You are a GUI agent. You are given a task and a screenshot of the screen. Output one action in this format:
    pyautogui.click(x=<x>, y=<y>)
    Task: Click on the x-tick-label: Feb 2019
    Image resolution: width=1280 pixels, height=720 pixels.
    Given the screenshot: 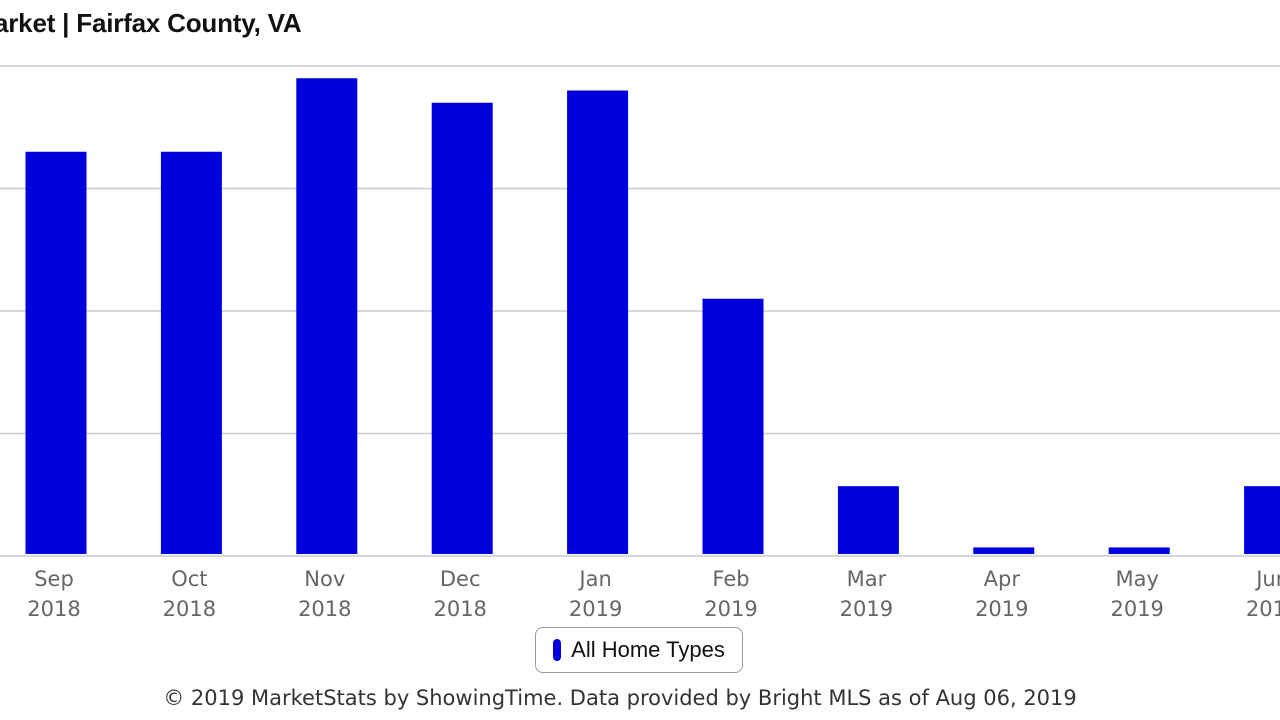 What is the action you would take?
    pyautogui.click(x=730, y=594)
    